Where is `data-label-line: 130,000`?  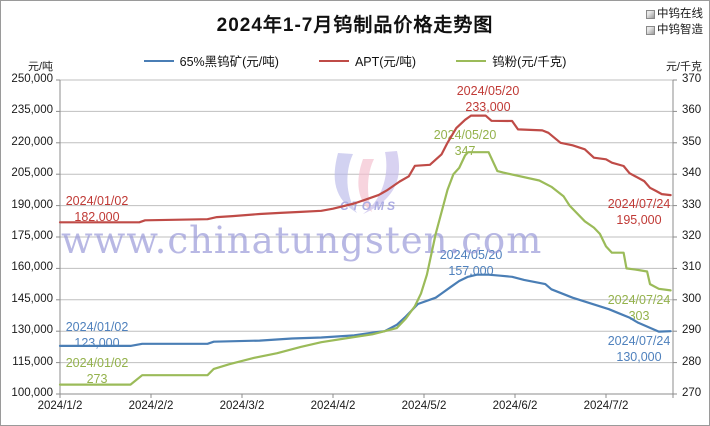
data-label-line: 130,000 is located at coordinates (639, 356).